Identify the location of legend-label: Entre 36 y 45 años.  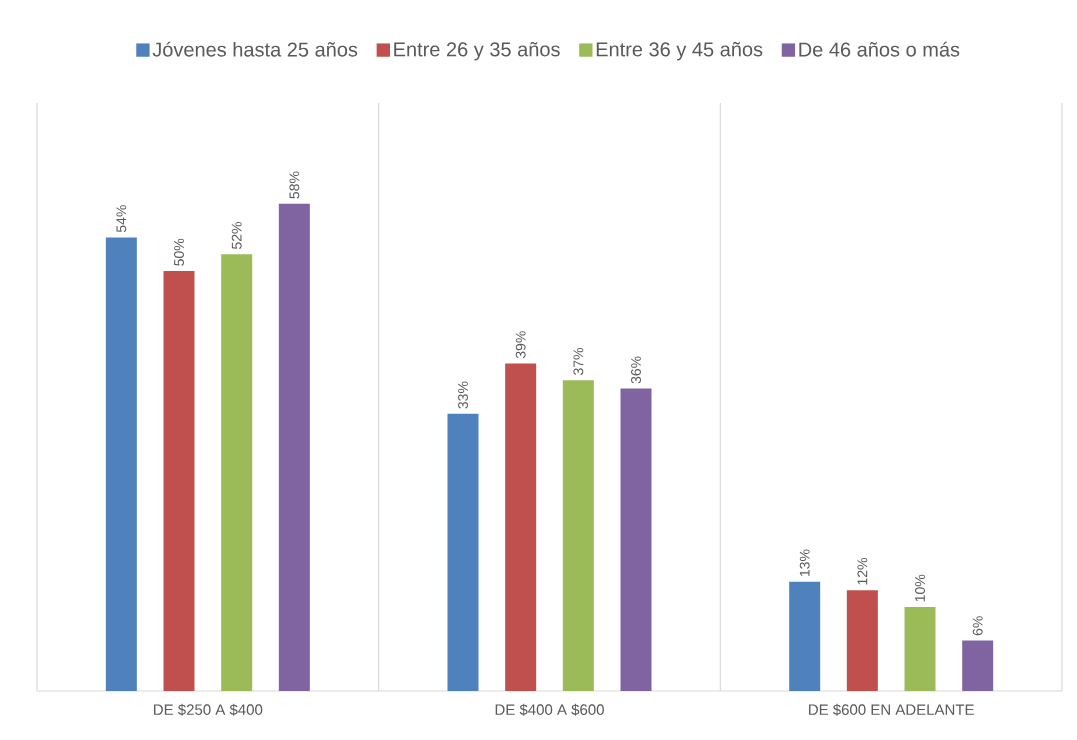
(679, 51).